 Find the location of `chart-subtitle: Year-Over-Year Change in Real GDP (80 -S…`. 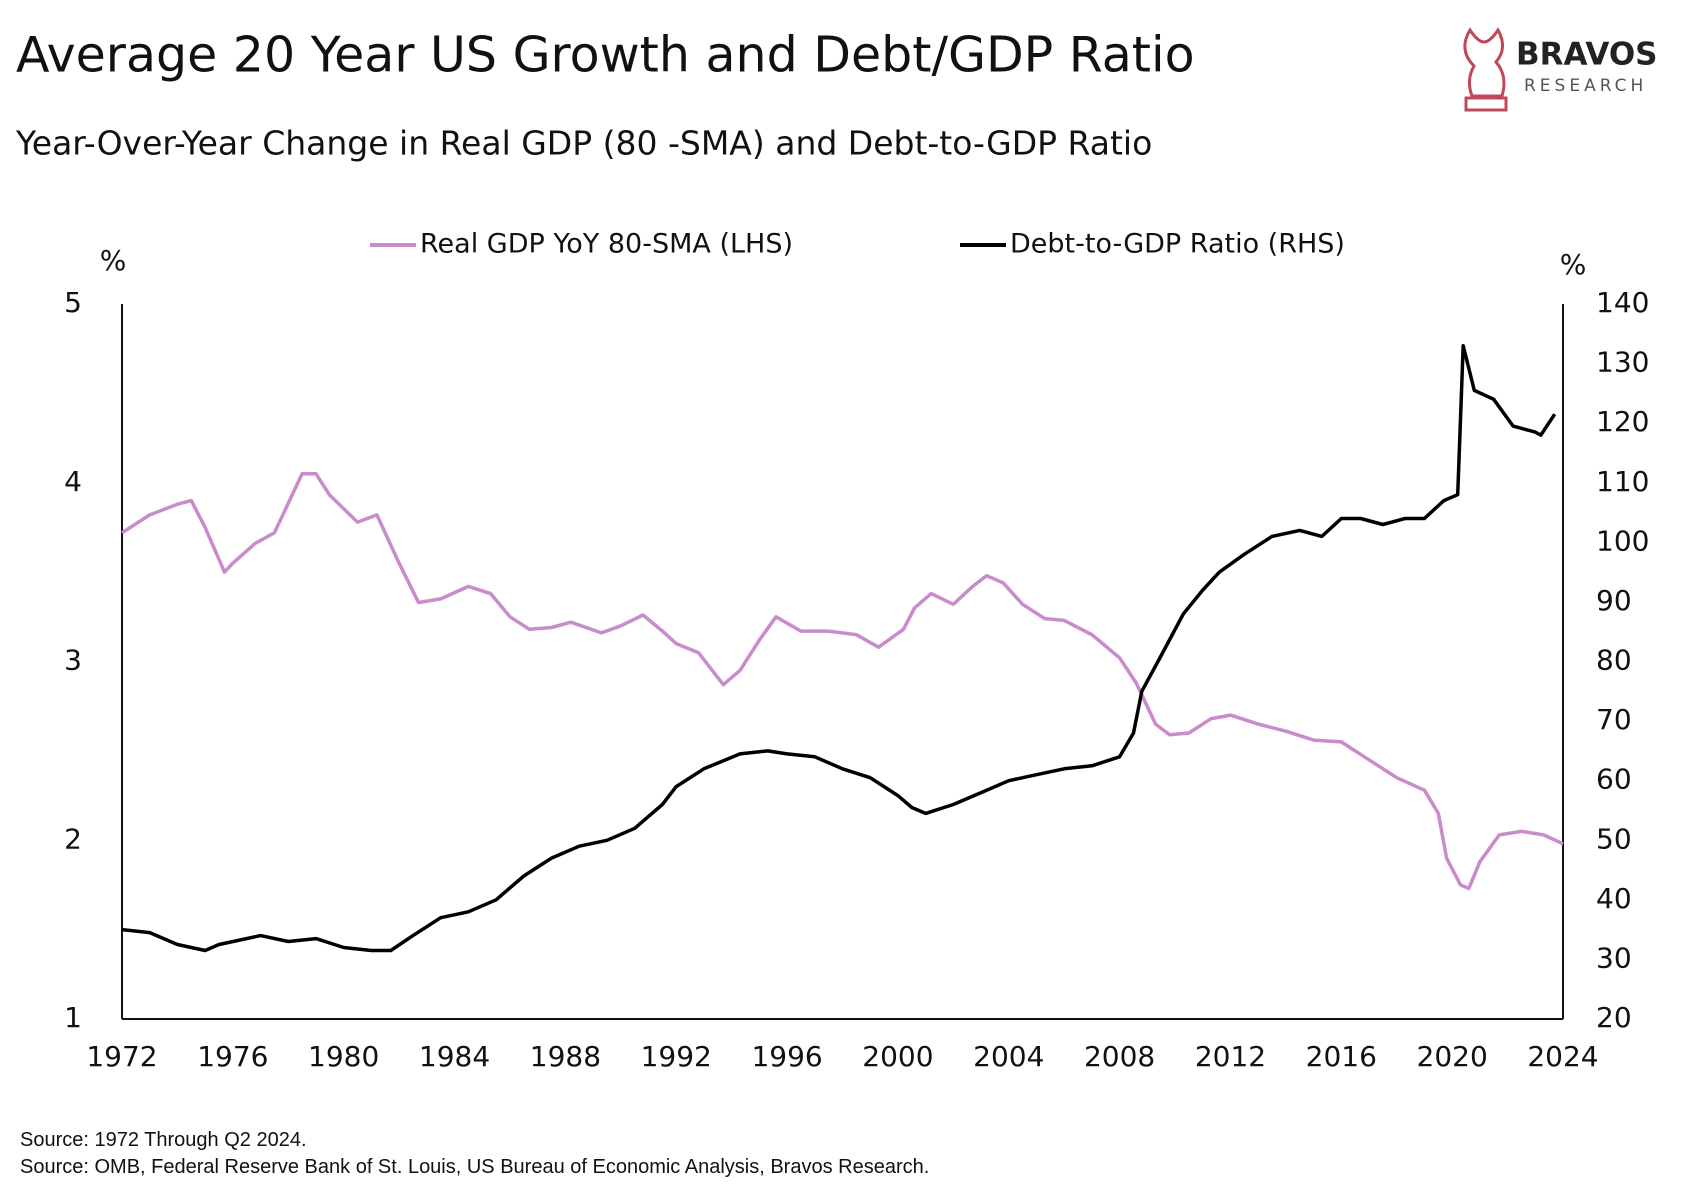

chart-subtitle: Year-Over-Year Change in Real GDP (80 -S… is located at coordinates (583, 143).